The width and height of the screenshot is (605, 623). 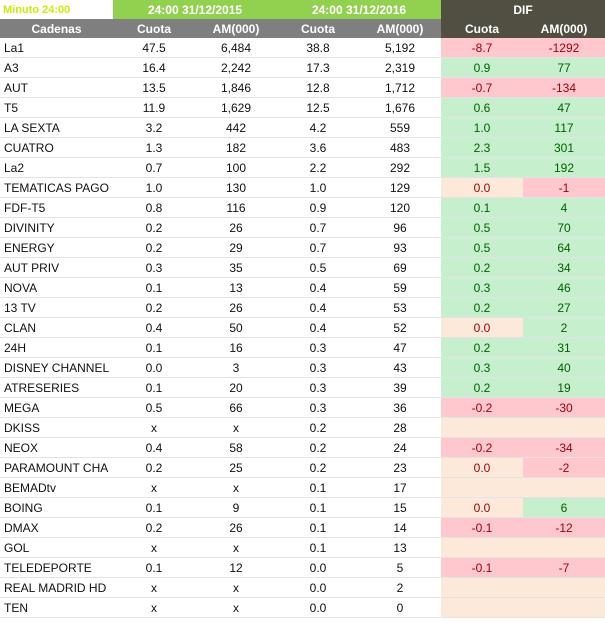 I want to click on cuota-2016-cell: 12.8, so click(x=318, y=87).